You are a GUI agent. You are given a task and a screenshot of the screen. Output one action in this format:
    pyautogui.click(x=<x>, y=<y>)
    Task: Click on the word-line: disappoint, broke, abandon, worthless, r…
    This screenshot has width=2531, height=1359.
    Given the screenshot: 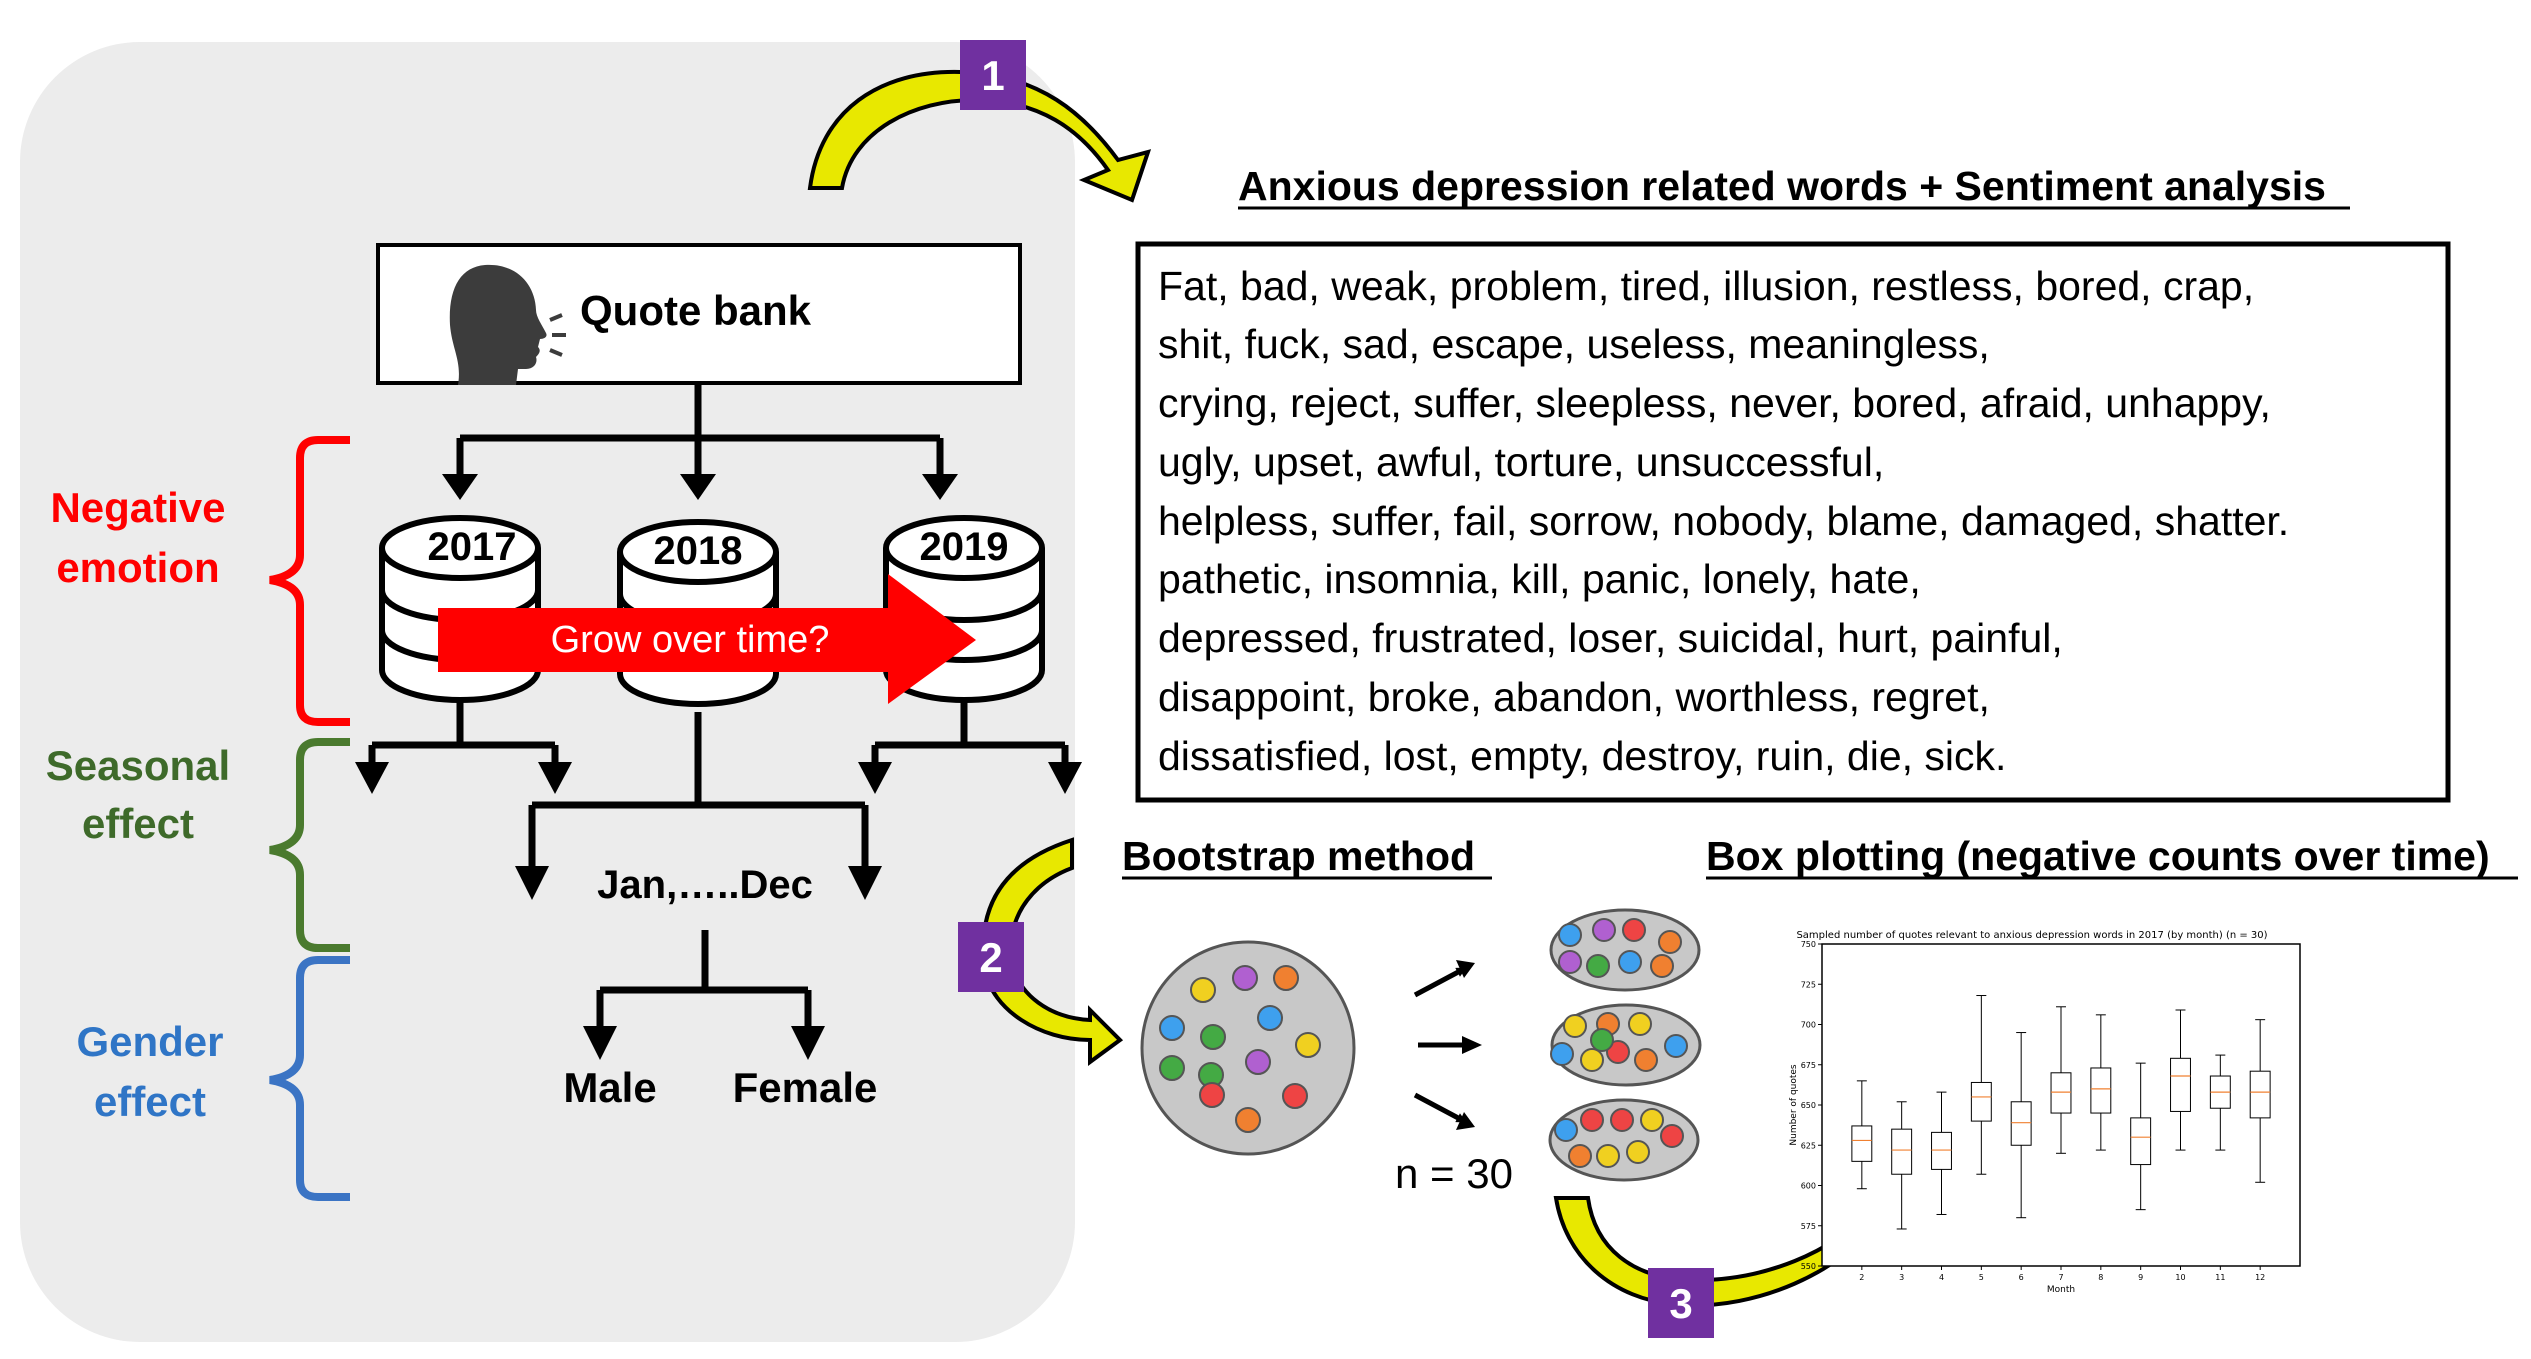 What is the action you would take?
    pyautogui.click(x=1574, y=697)
    